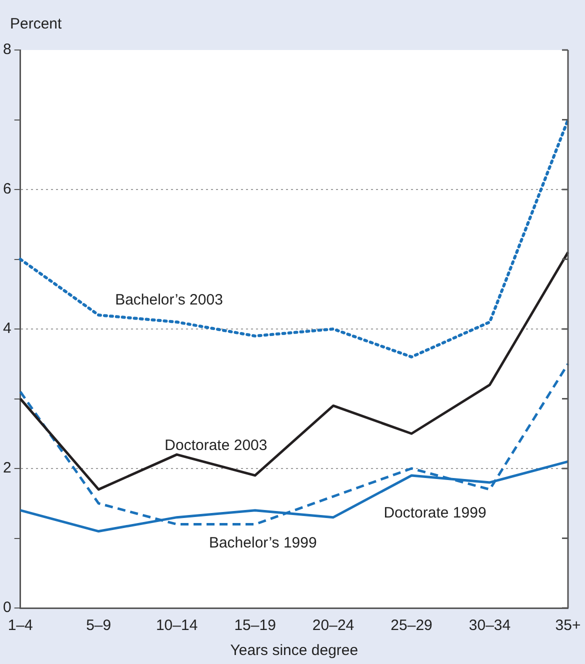 The image size is (585, 664). I want to click on x-tick-label: 1–4, so click(20, 625).